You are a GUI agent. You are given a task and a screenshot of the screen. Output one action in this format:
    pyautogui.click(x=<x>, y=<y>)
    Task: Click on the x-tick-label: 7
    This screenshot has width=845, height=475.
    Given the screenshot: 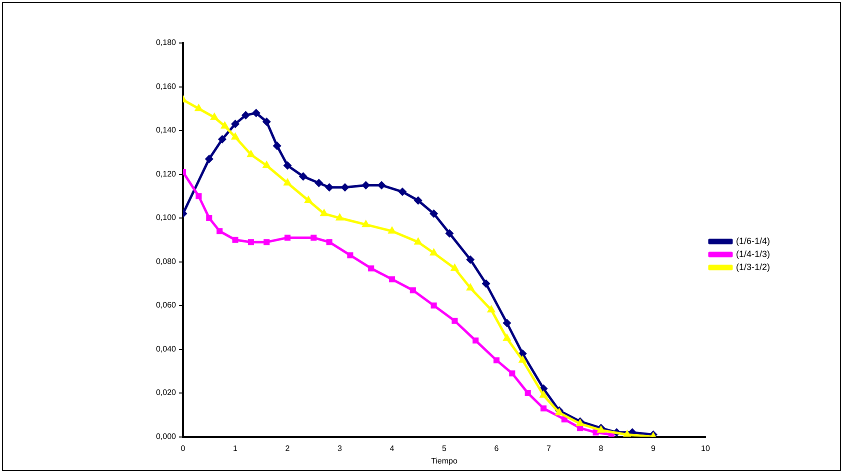 What is the action you would take?
    pyautogui.click(x=549, y=448)
    